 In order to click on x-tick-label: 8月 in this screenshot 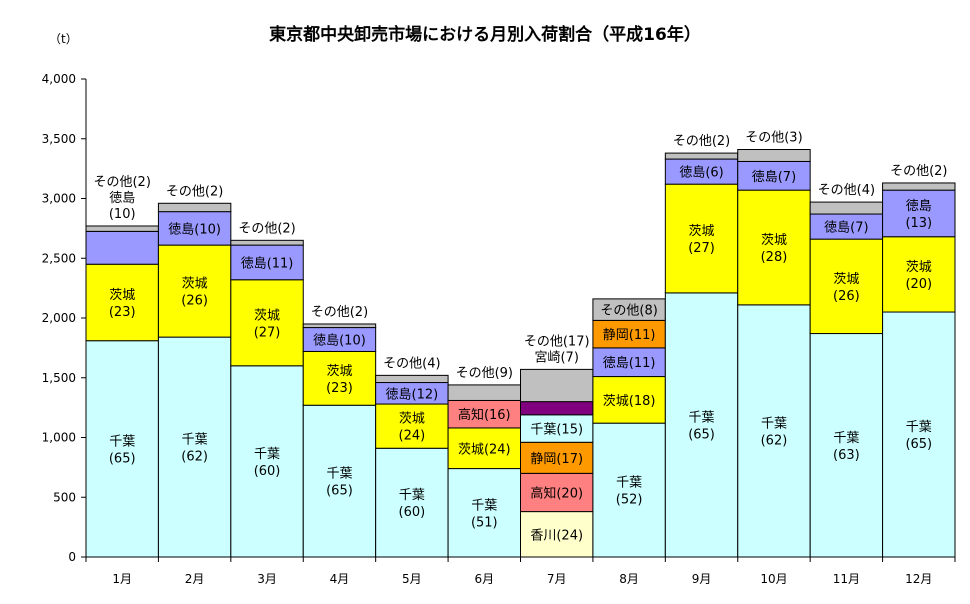, I will do `click(629, 579)`.